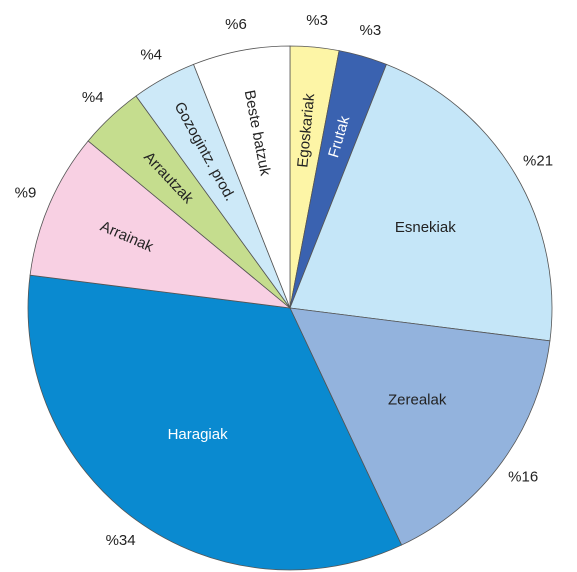 The image size is (577, 572). I want to click on category-label: Haragiak, so click(198, 434).